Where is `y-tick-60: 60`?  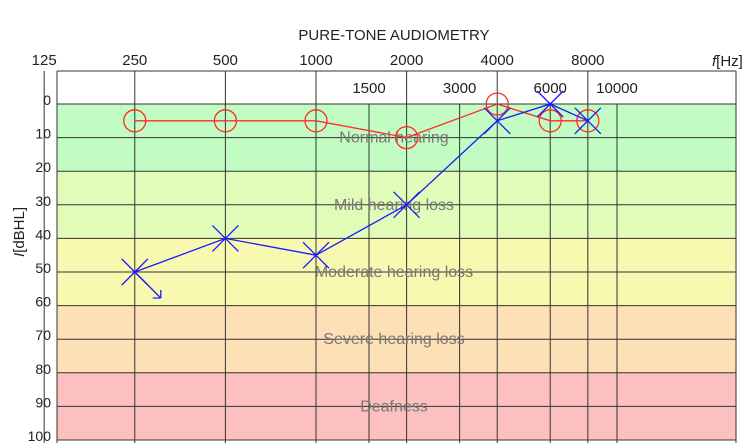 y-tick-60: 60 is located at coordinates (43, 302).